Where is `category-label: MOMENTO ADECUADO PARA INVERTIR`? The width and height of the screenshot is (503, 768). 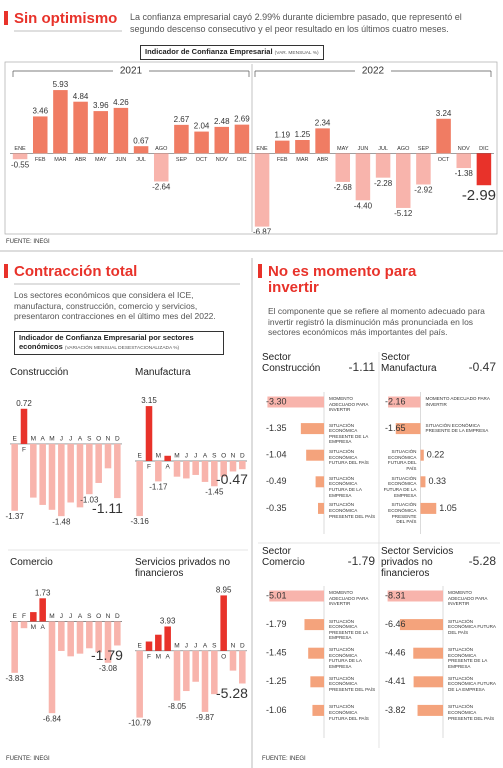 category-label: MOMENTO ADECUADO PARA INVERTIR is located at coordinates (349, 404).